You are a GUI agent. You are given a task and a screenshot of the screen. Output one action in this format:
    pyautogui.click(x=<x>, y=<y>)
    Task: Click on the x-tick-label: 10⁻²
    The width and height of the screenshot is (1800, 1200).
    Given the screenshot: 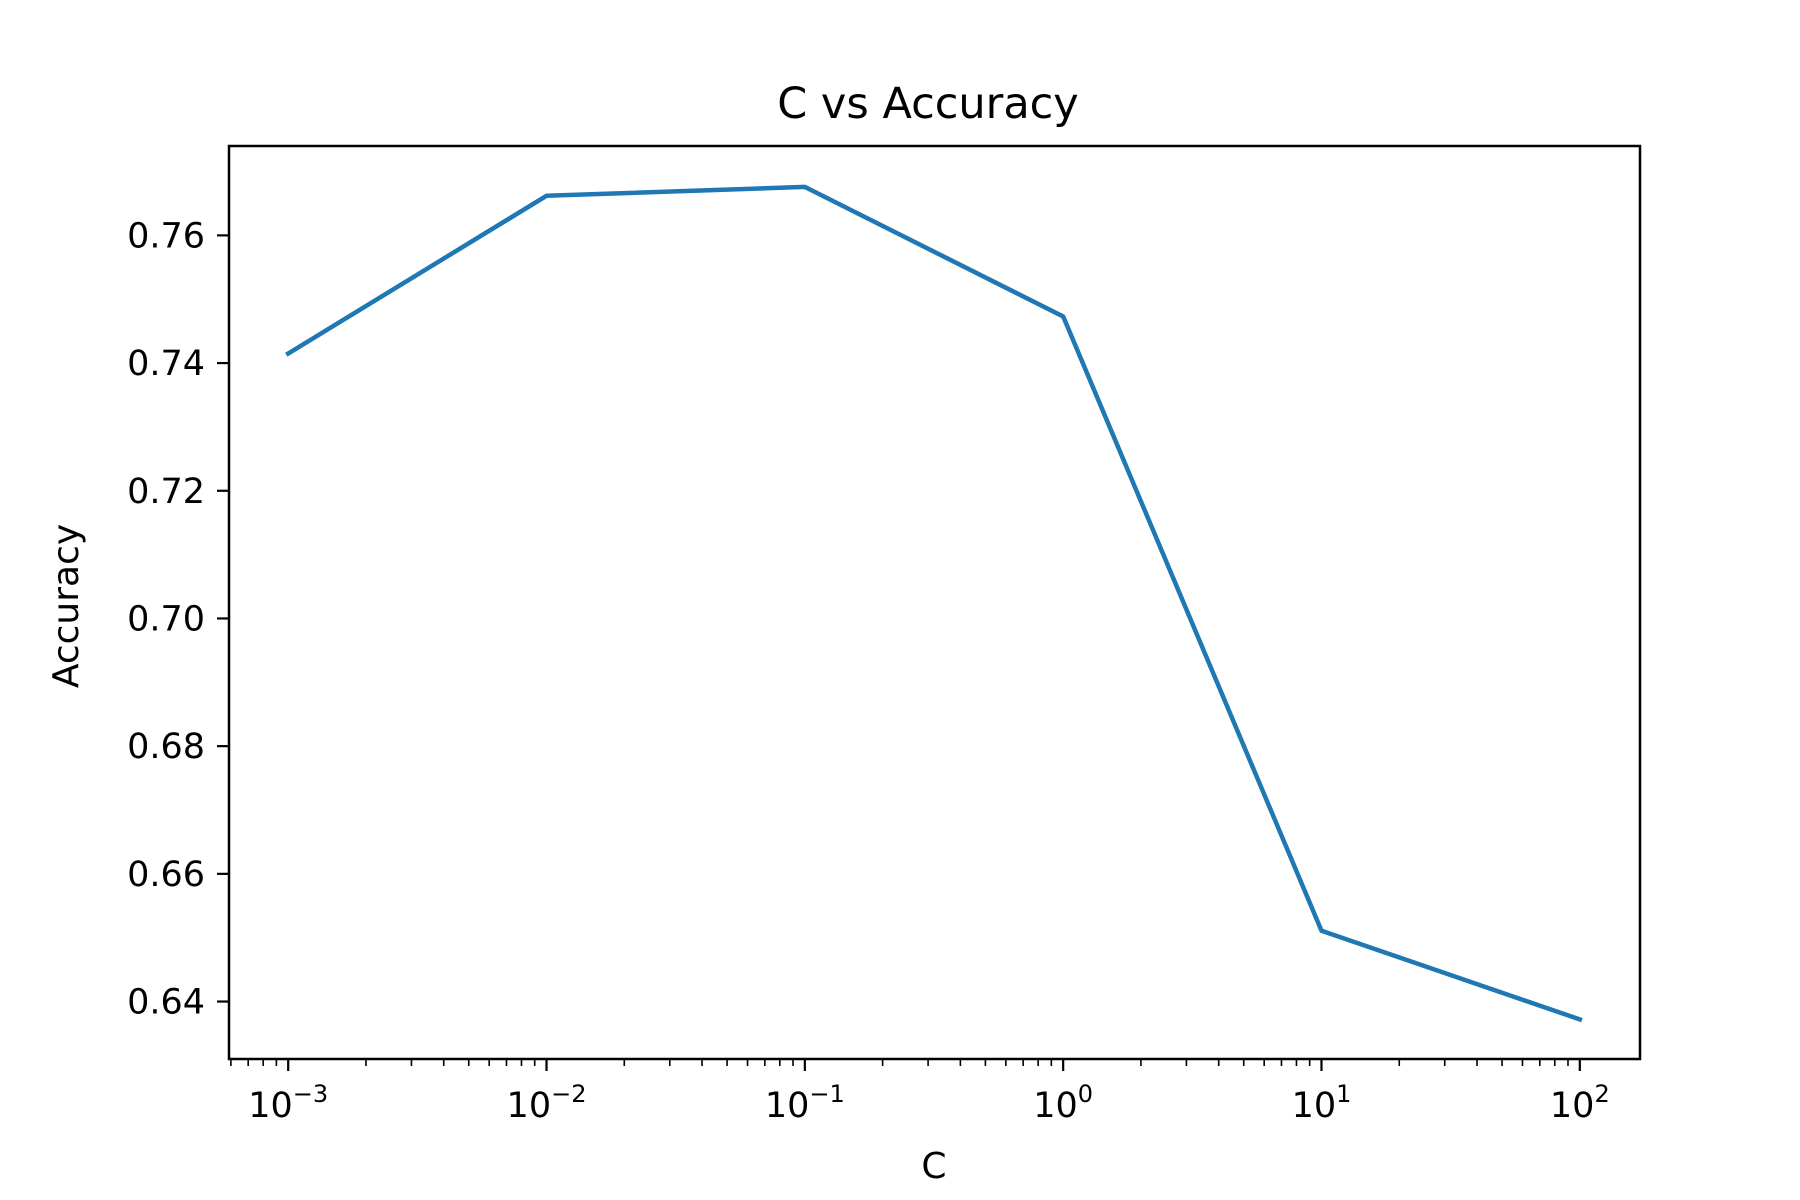 What is the action you would take?
    pyautogui.click(x=547, y=1103)
    